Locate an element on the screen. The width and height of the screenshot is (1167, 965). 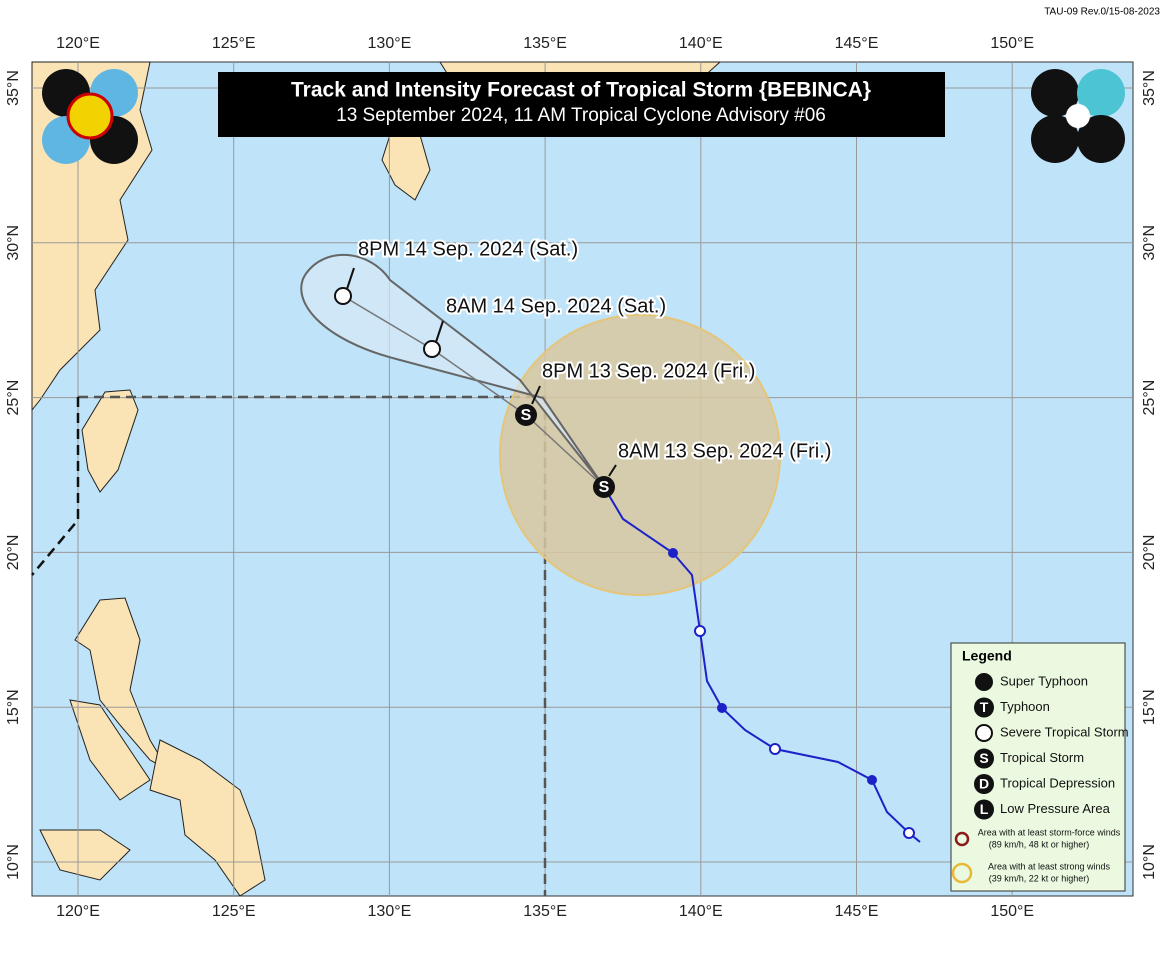
title-box is located at coordinates (581, 104).